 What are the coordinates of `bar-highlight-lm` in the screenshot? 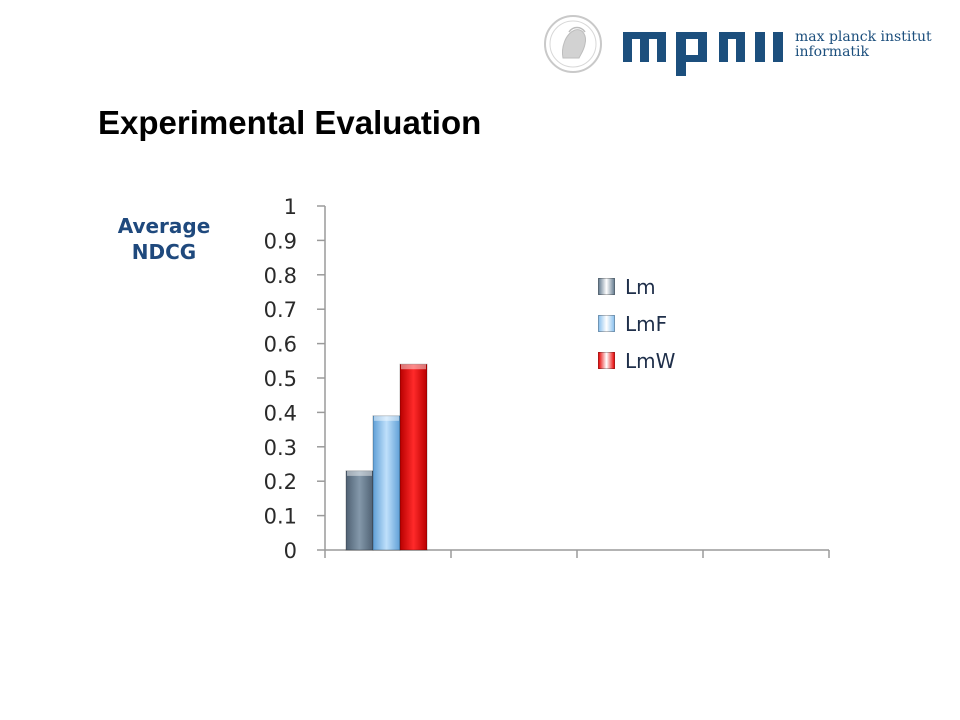 It's located at (359, 473).